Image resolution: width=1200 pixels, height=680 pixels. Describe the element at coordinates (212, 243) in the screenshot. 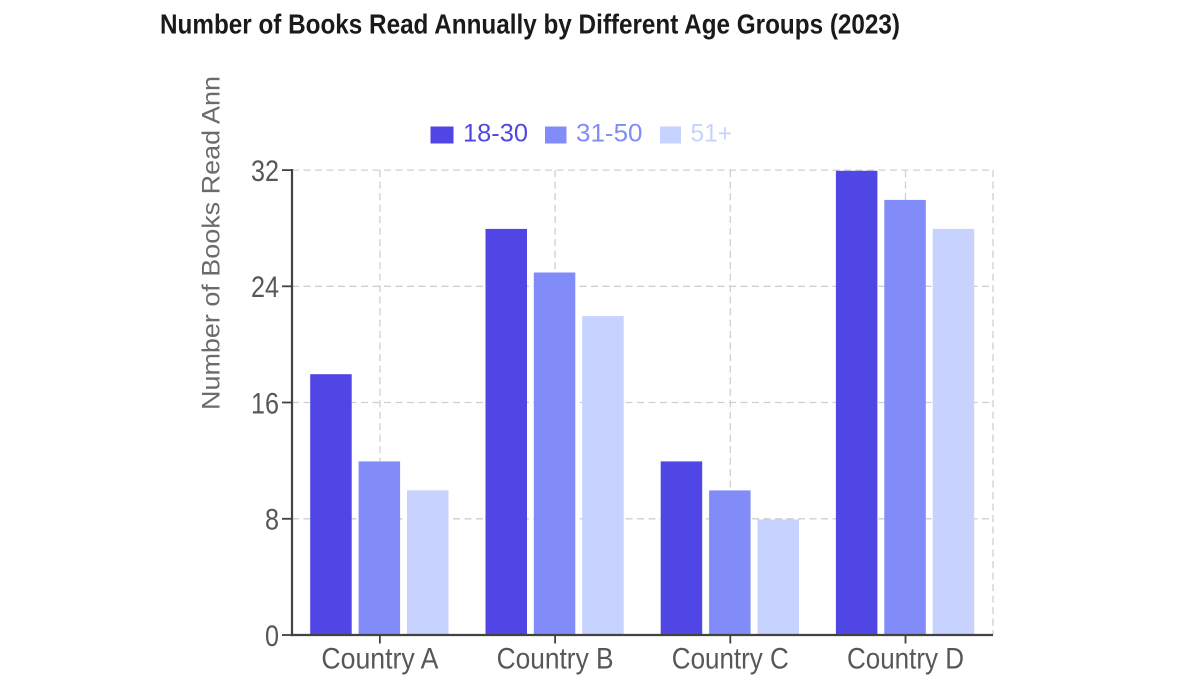

I see `svg-text: Number of Books Read Ann` at that location.